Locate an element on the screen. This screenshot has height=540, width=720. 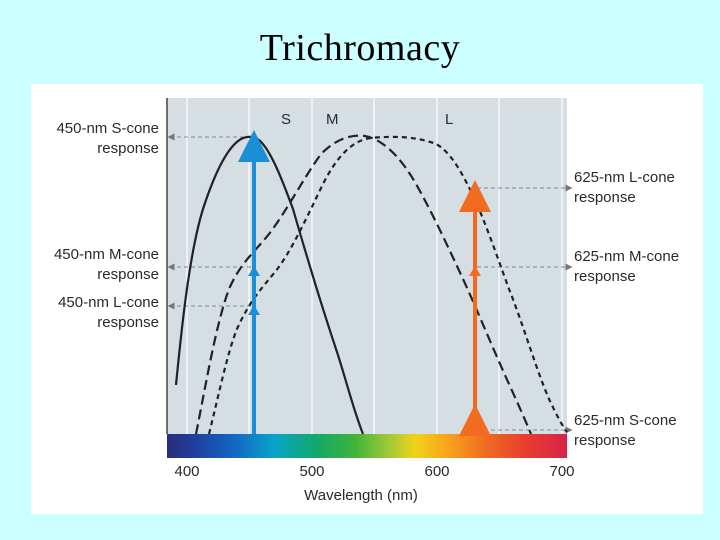
right-label-l-line1: 625-nm L-cone is located at coordinates (624, 177).